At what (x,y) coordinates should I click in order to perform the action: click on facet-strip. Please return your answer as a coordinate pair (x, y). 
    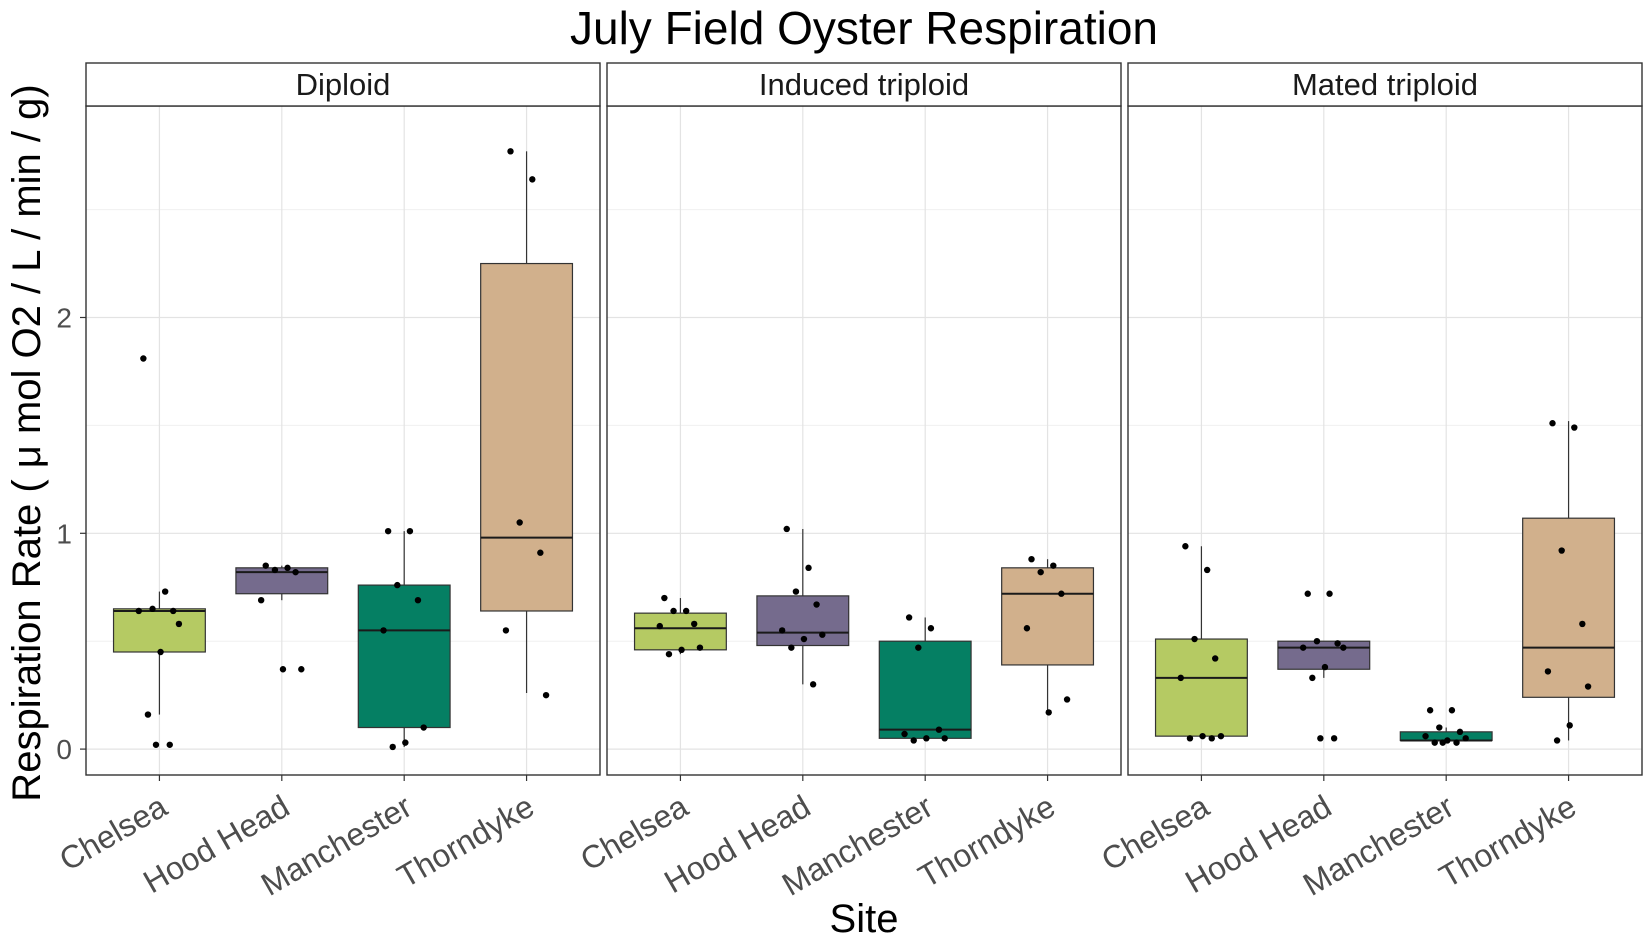
    Looking at the image, I should click on (1385, 84).